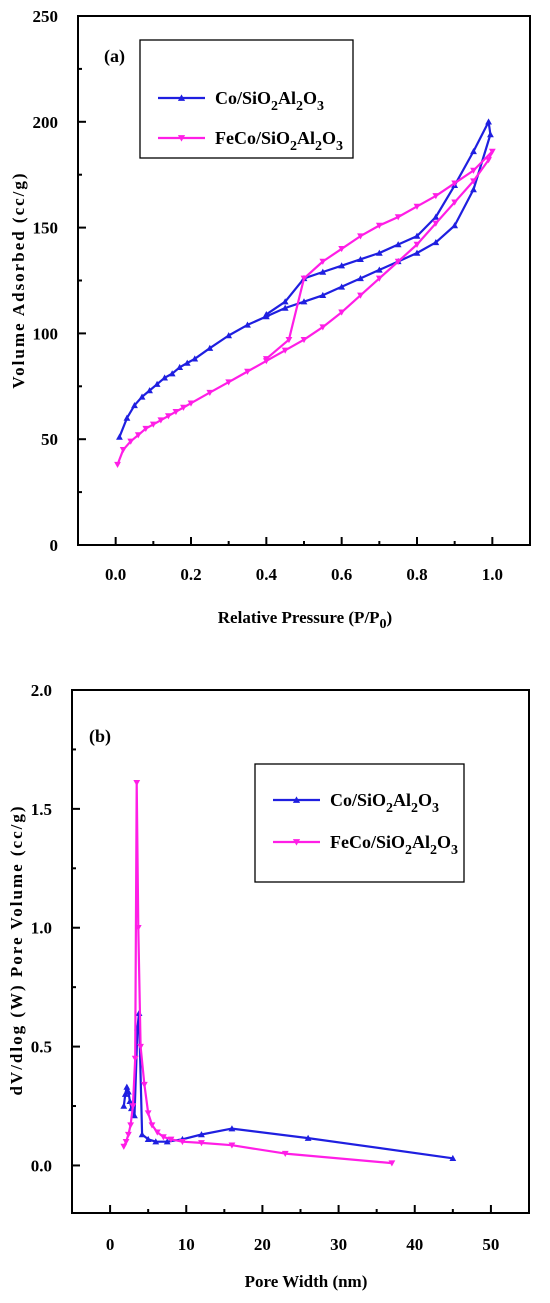 Image resolution: width=550 pixels, height=1303 pixels. What do you see at coordinates (305, 620) in the screenshot?
I see `x-axis-label-a: Relative Pressure (P/P0)` at bounding box center [305, 620].